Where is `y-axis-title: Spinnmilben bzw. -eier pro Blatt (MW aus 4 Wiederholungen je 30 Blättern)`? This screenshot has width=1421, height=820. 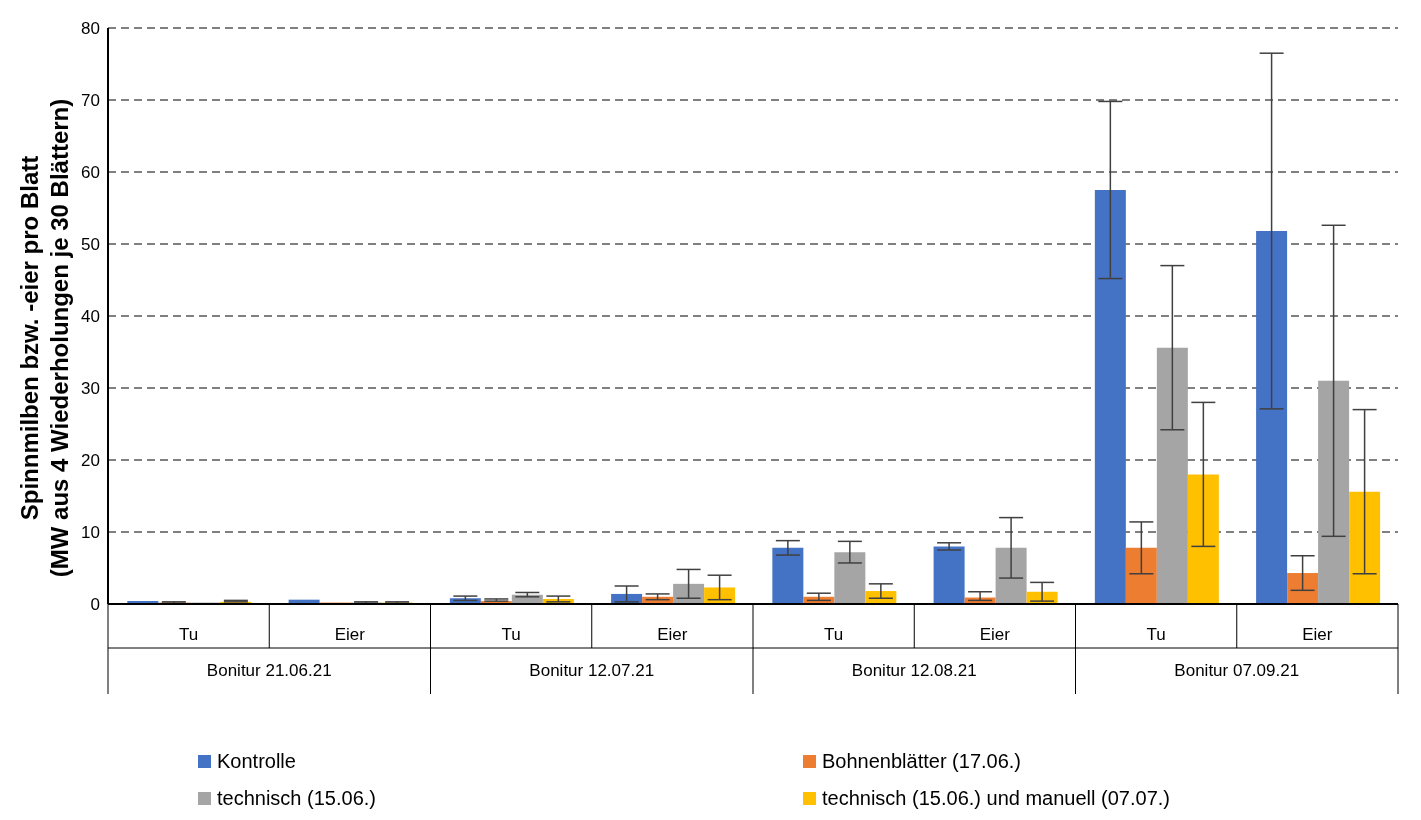 y-axis-title: Spinnmilben bzw. -eier pro Blatt (MW aus 4 Wiederholungen je 30 Blättern) is located at coordinates (44, 338).